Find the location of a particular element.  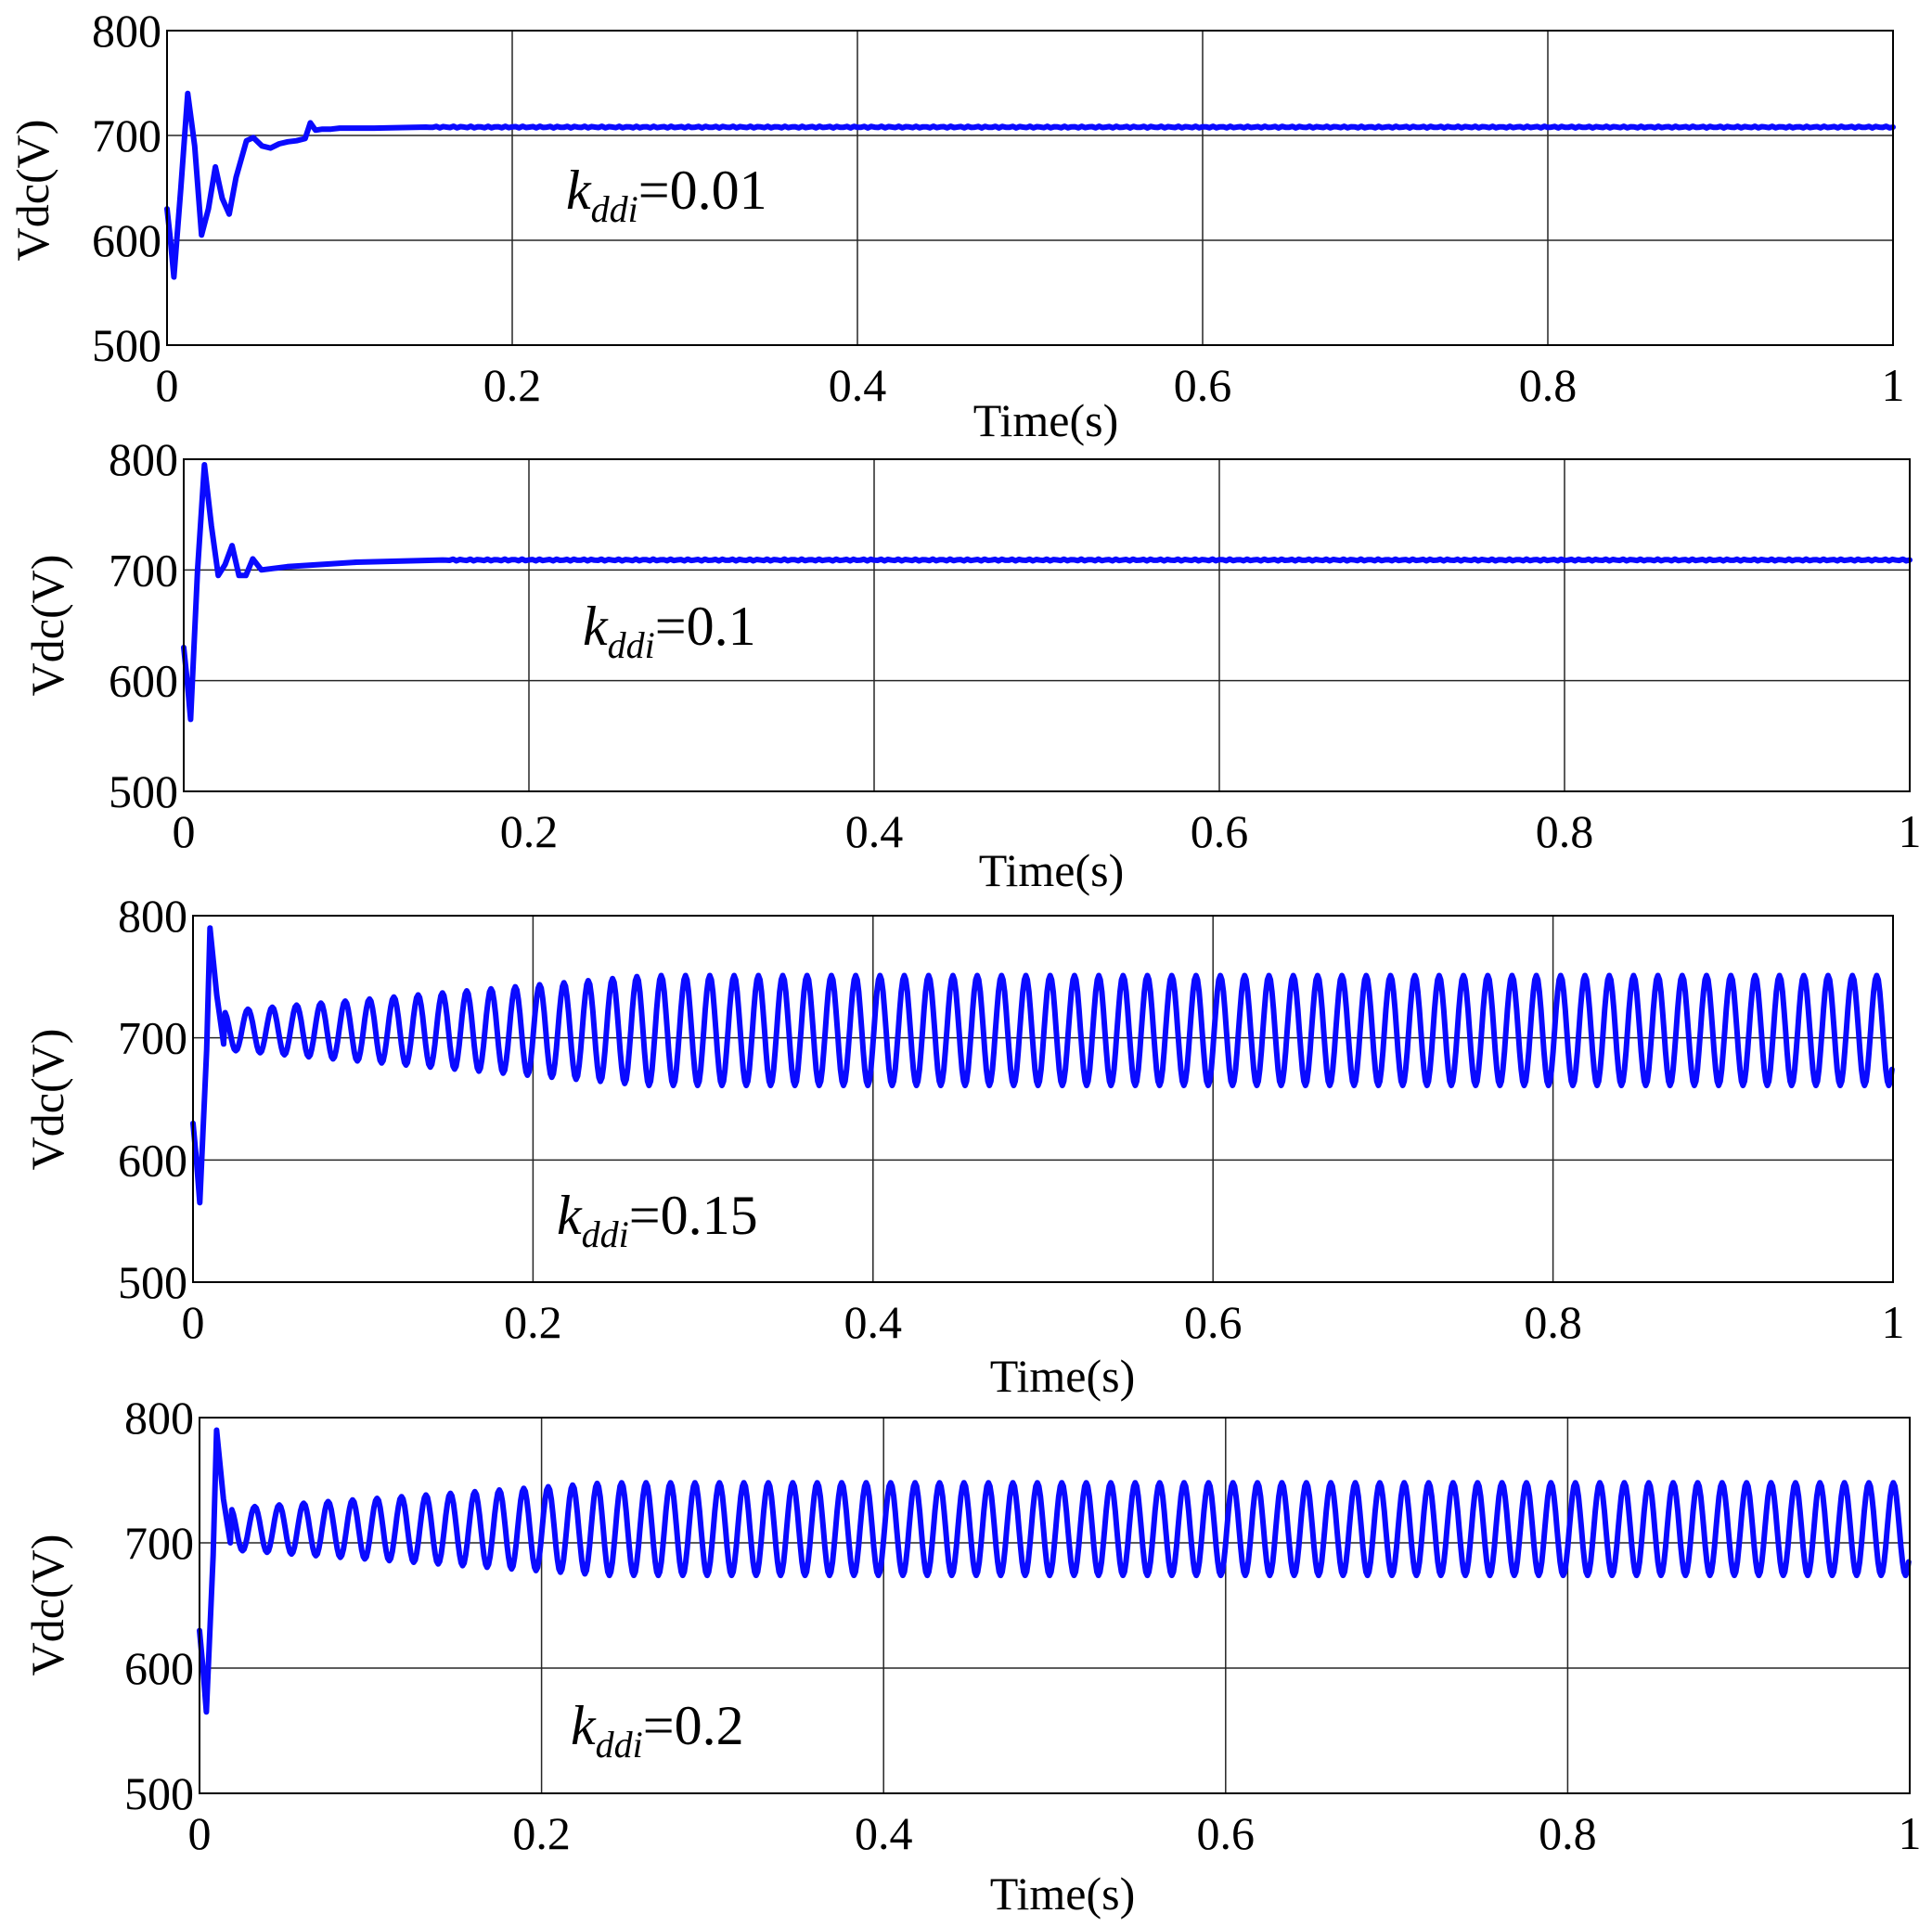

plot-frame is located at coordinates (1030, 188).